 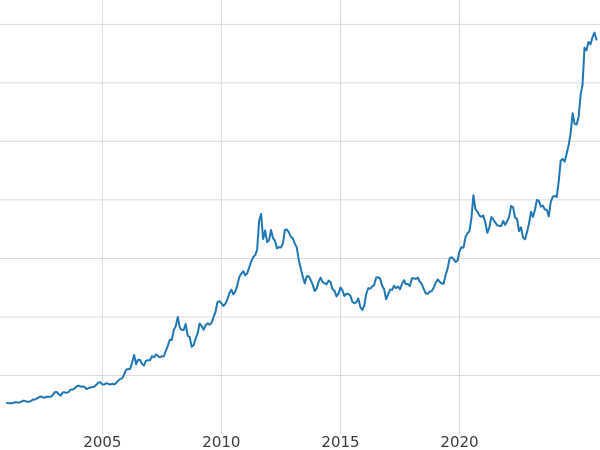 I want to click on x-tick-label: 2020, so click(x=459, y=441).